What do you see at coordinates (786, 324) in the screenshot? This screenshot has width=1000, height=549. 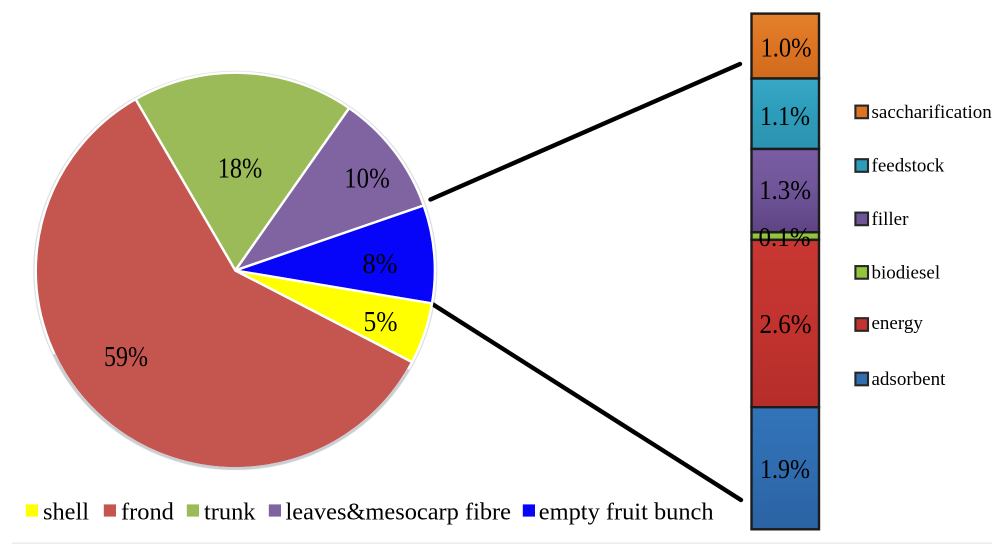 I see `svg-text: 2.6%` at bounding box center [786, 324].